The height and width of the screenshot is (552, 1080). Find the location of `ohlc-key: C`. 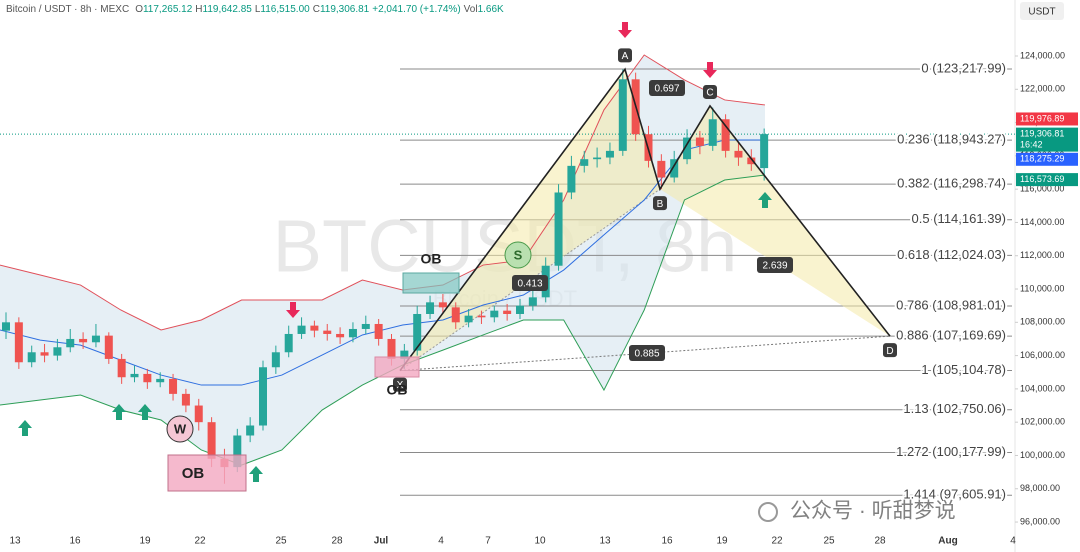

ohlc-key: C is located at coordinates (316, 9).